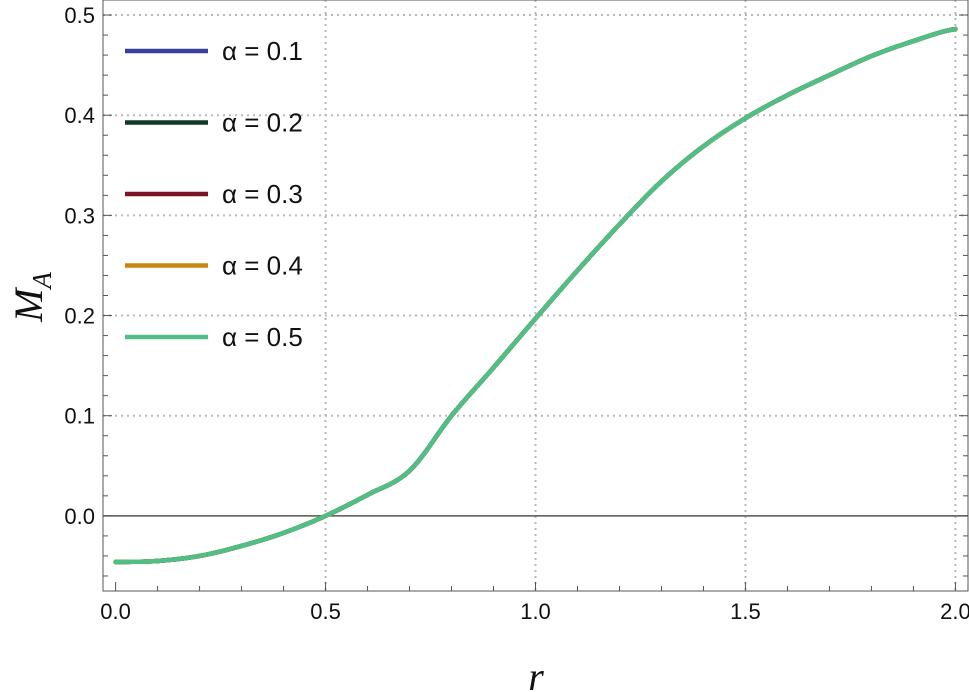  I want to click on y-tick-label: 0.1, so click(79, 416).